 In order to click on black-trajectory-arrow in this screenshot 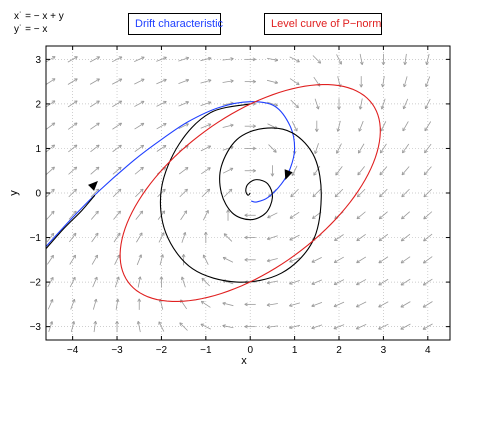, I will do `click(93, 185)`.